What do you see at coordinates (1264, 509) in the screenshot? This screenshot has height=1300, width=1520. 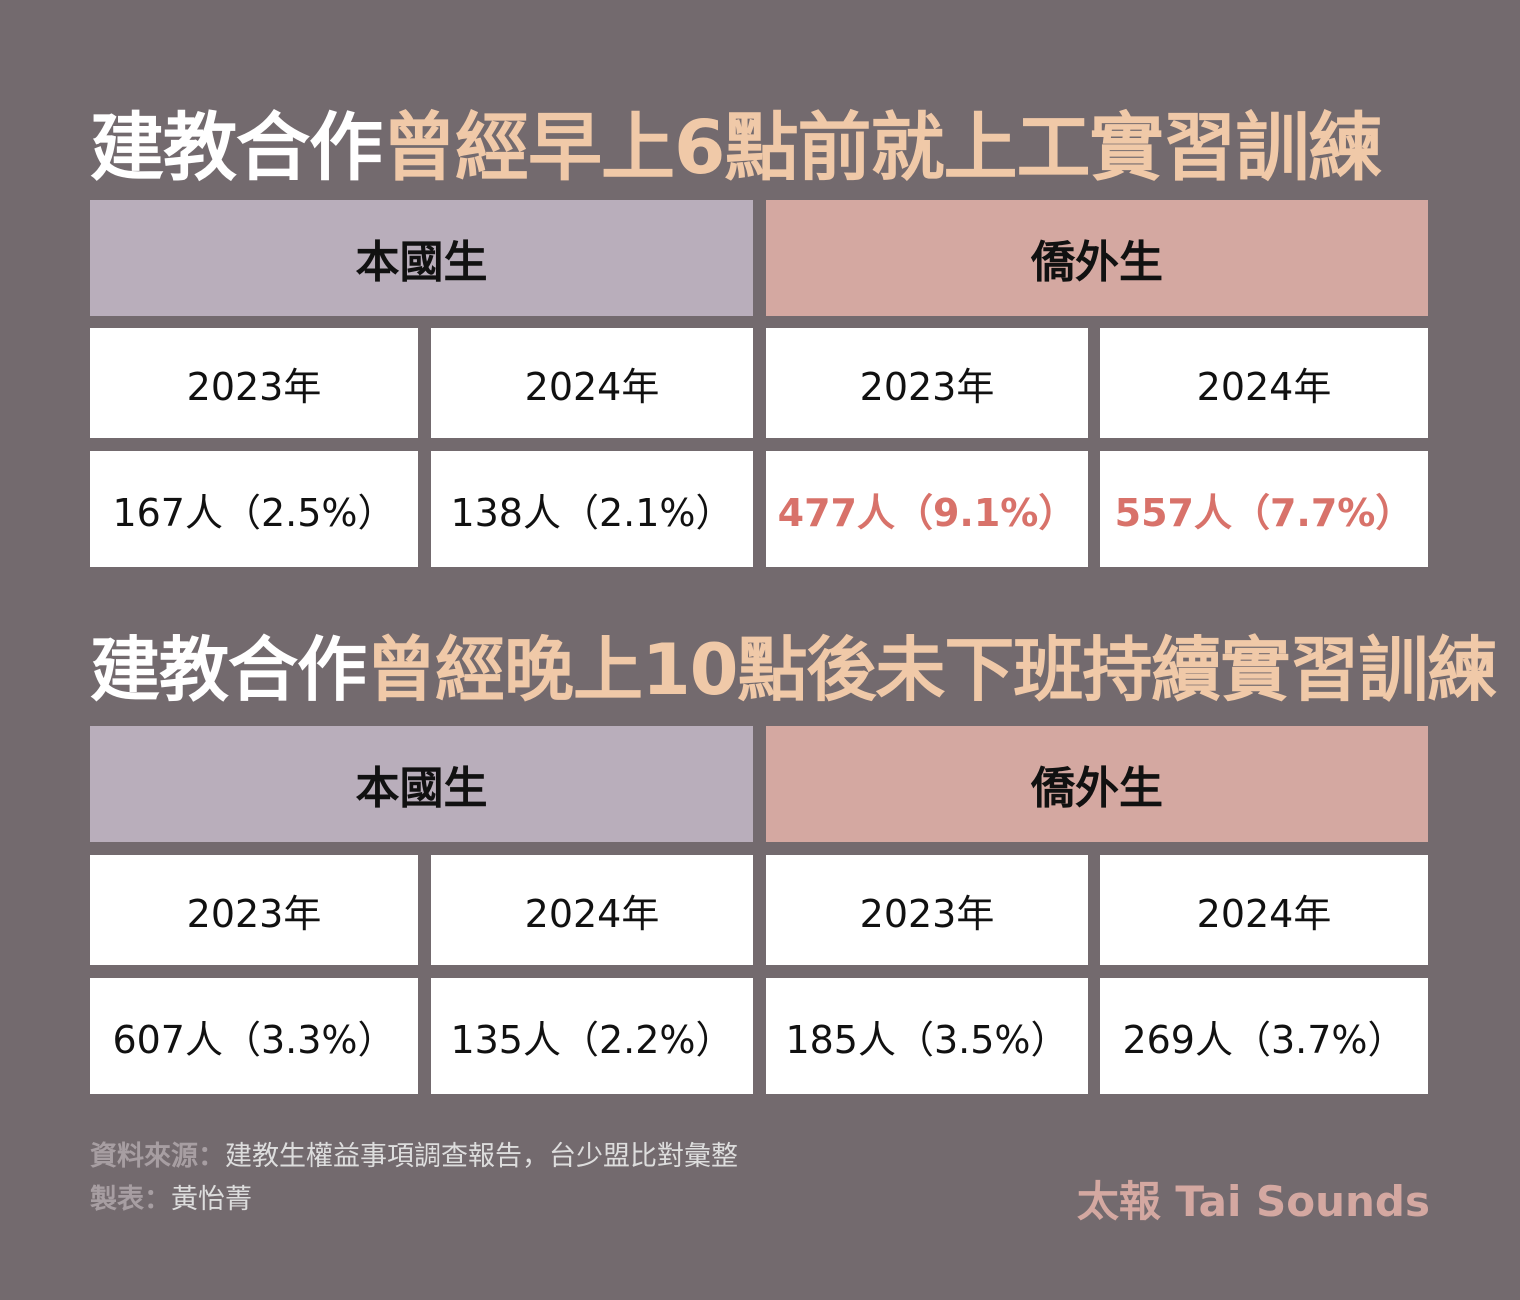 I see `value-cell: 557人（7.7%）` at bounding box center [1264, 509].